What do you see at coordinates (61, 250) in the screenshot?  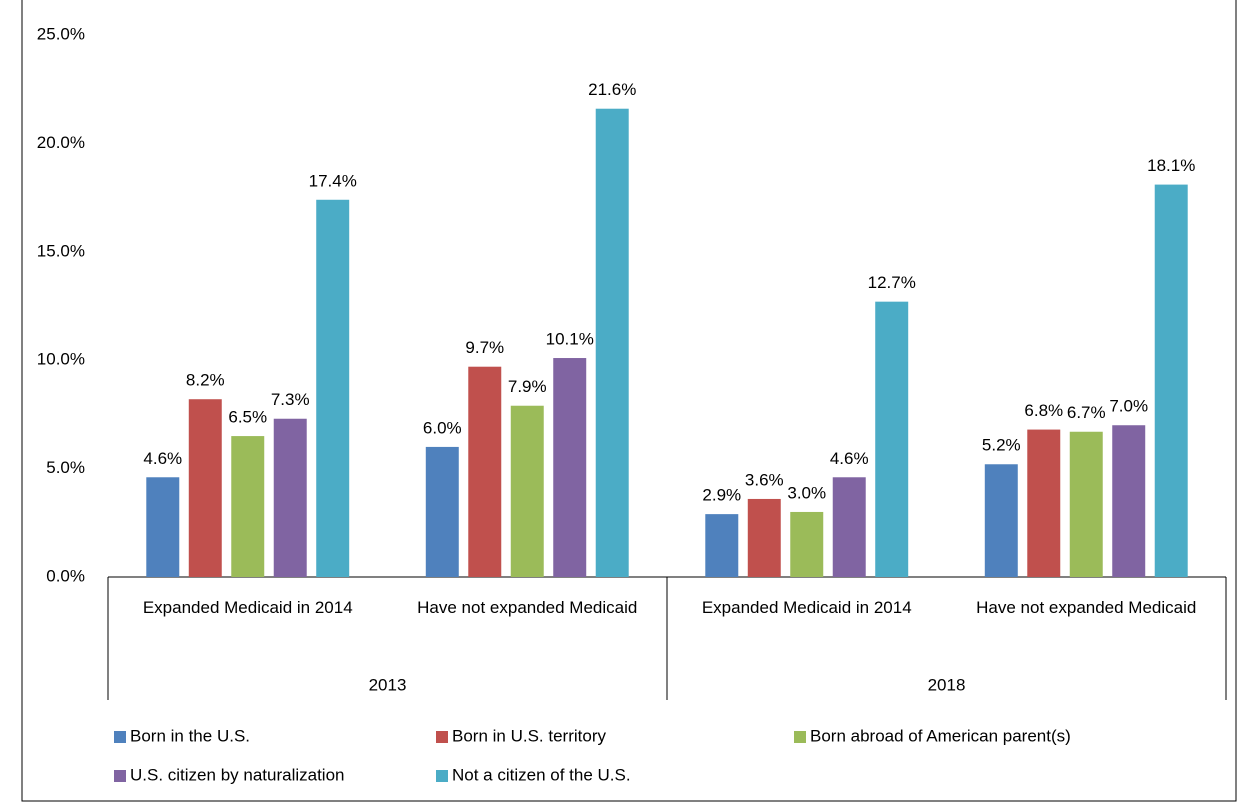 I see `y-tick-label: 15.0%` at bounding box center [61, 250].